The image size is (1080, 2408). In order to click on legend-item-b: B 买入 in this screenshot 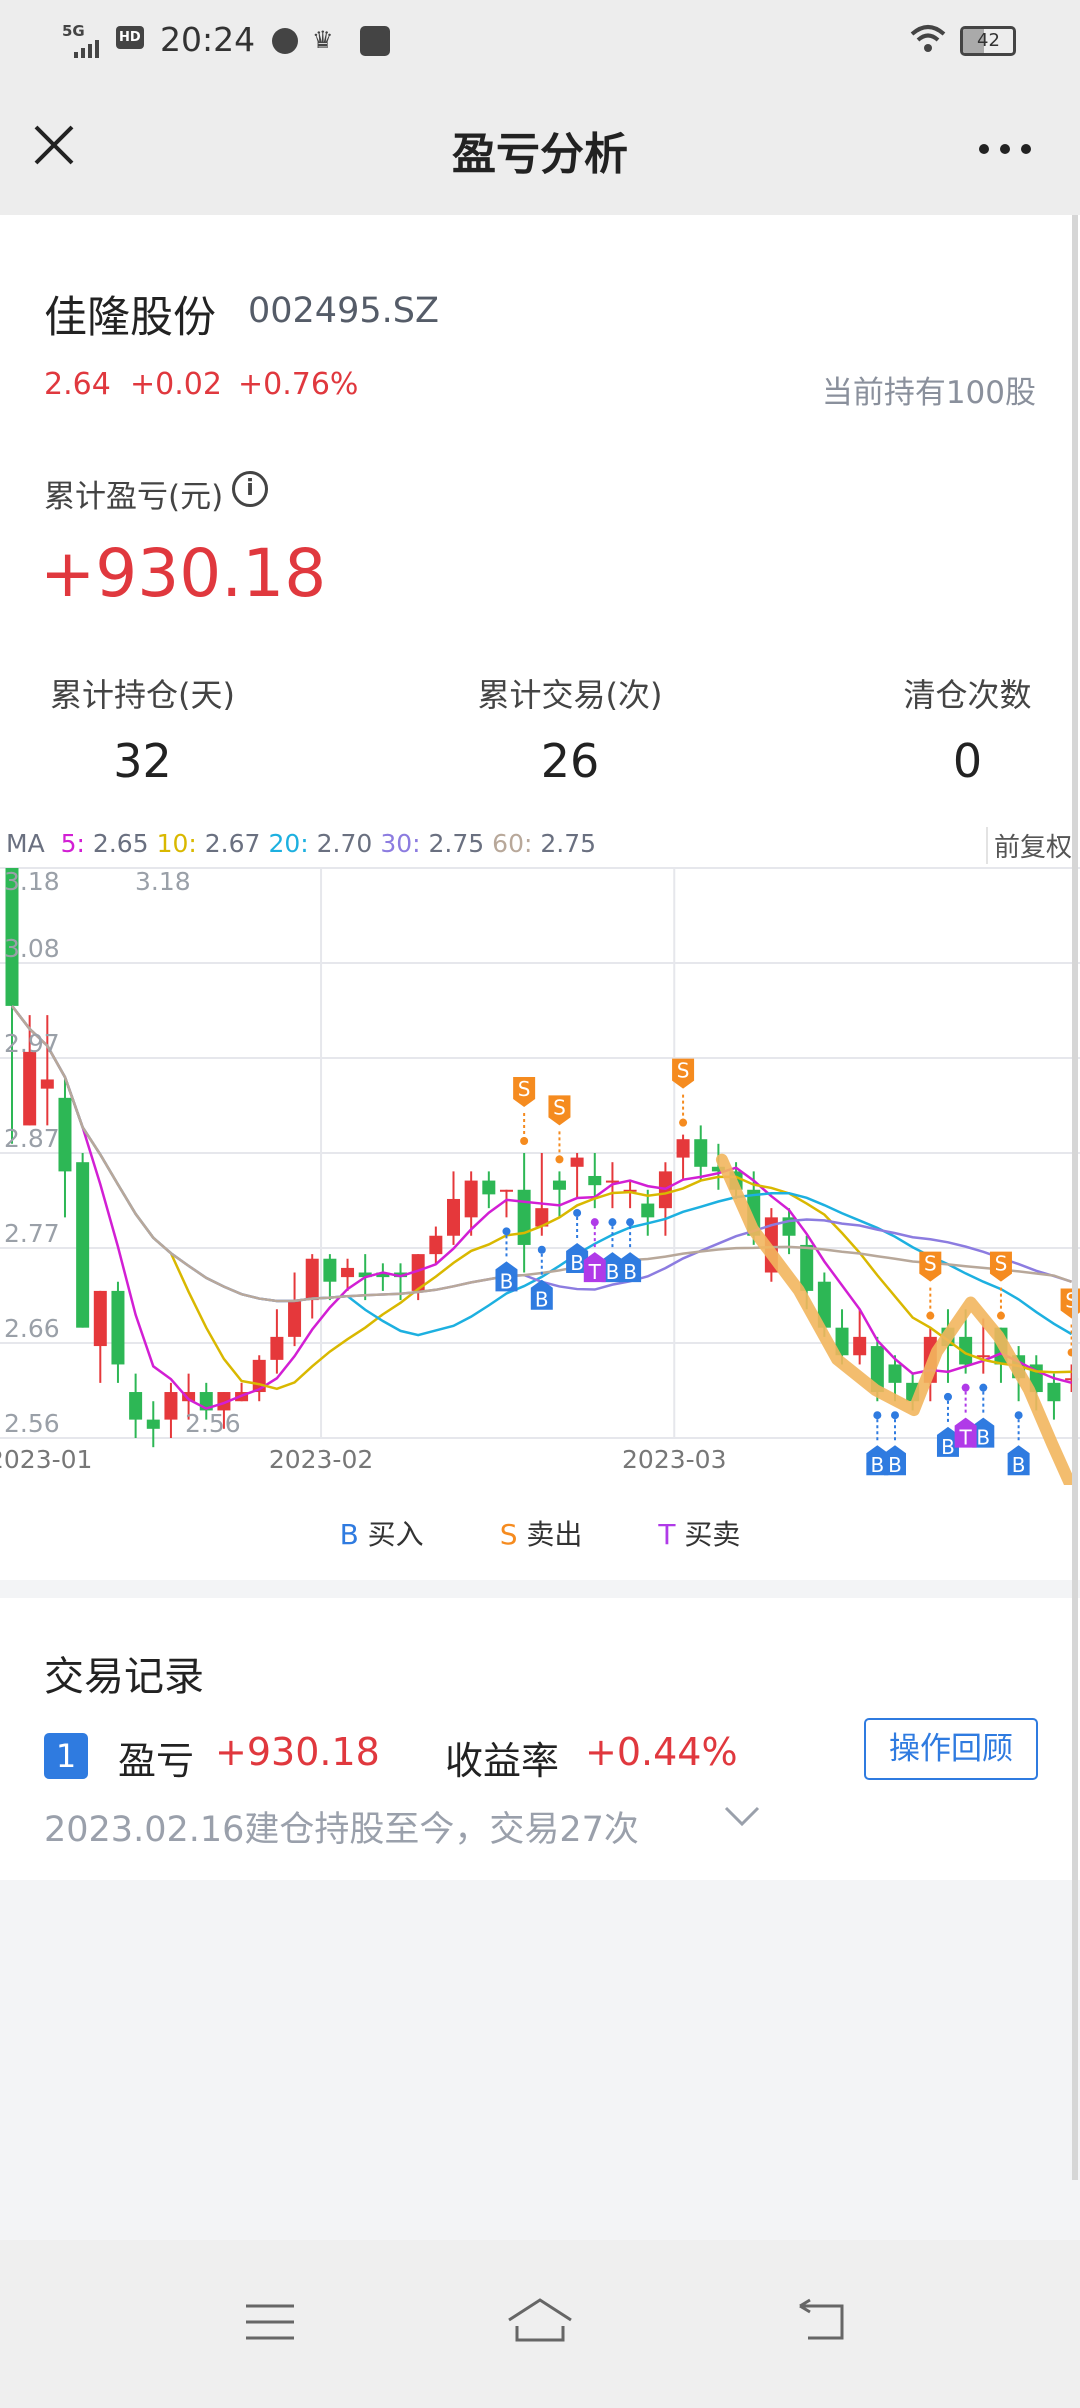, I will do `click(382, 1534)`.